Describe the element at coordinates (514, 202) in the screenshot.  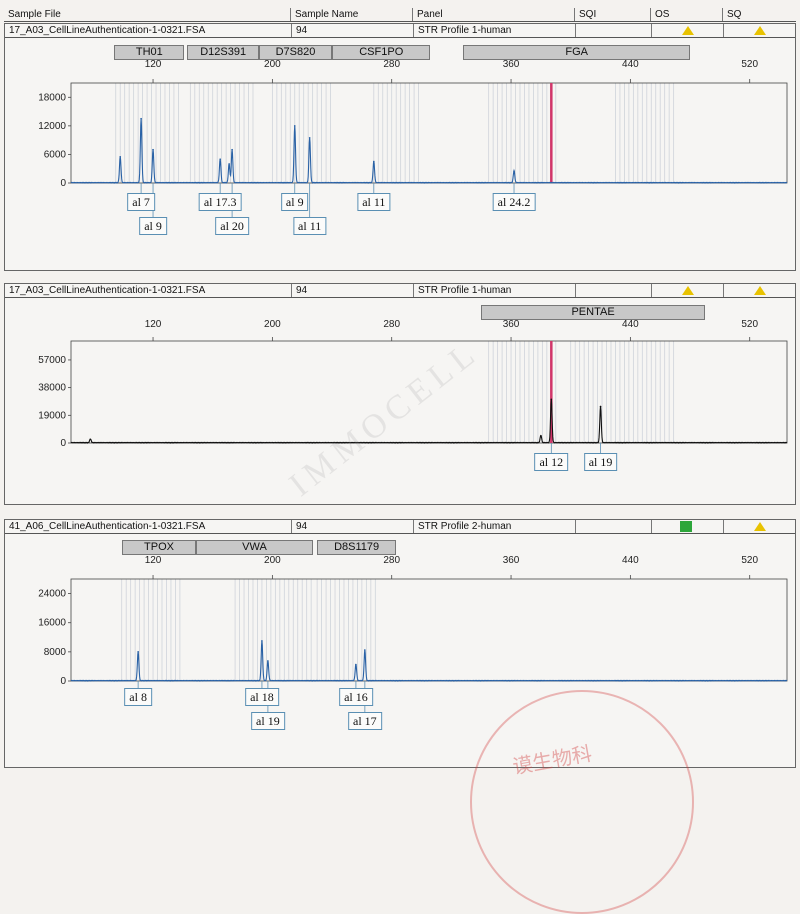
I see `allele-call-label: al 24.2` at that location.